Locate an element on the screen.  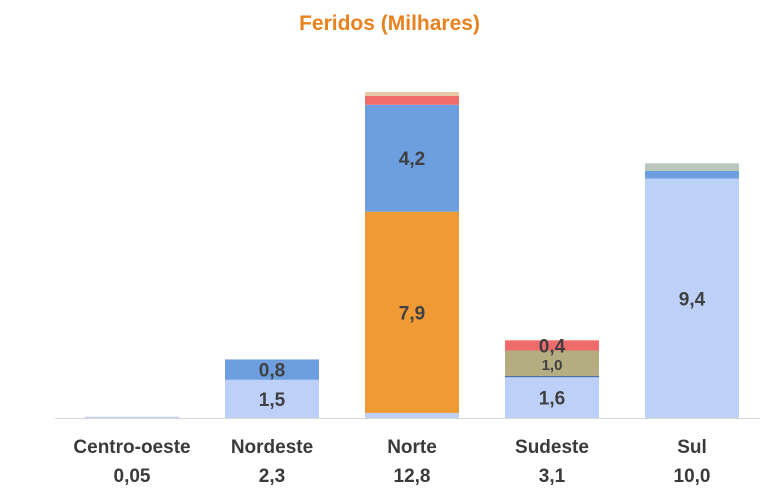
segment-label: 1,5 is located at coordinates (272, 400).